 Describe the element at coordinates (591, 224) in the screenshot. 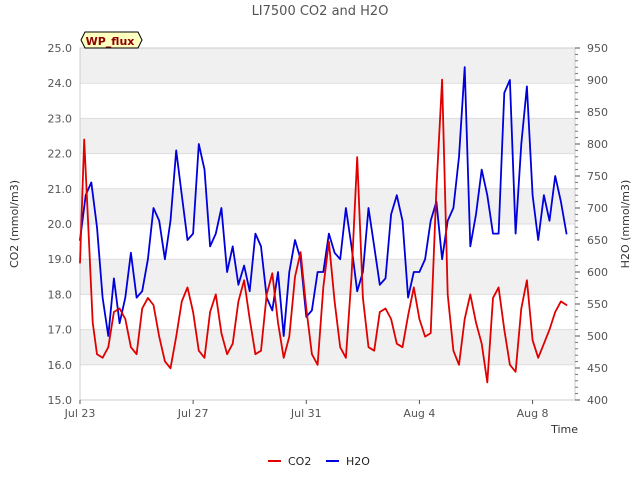

I see `right-axis-ticks: 400 450 500 550 600 650 700 750 800 850 900 950` at that location.